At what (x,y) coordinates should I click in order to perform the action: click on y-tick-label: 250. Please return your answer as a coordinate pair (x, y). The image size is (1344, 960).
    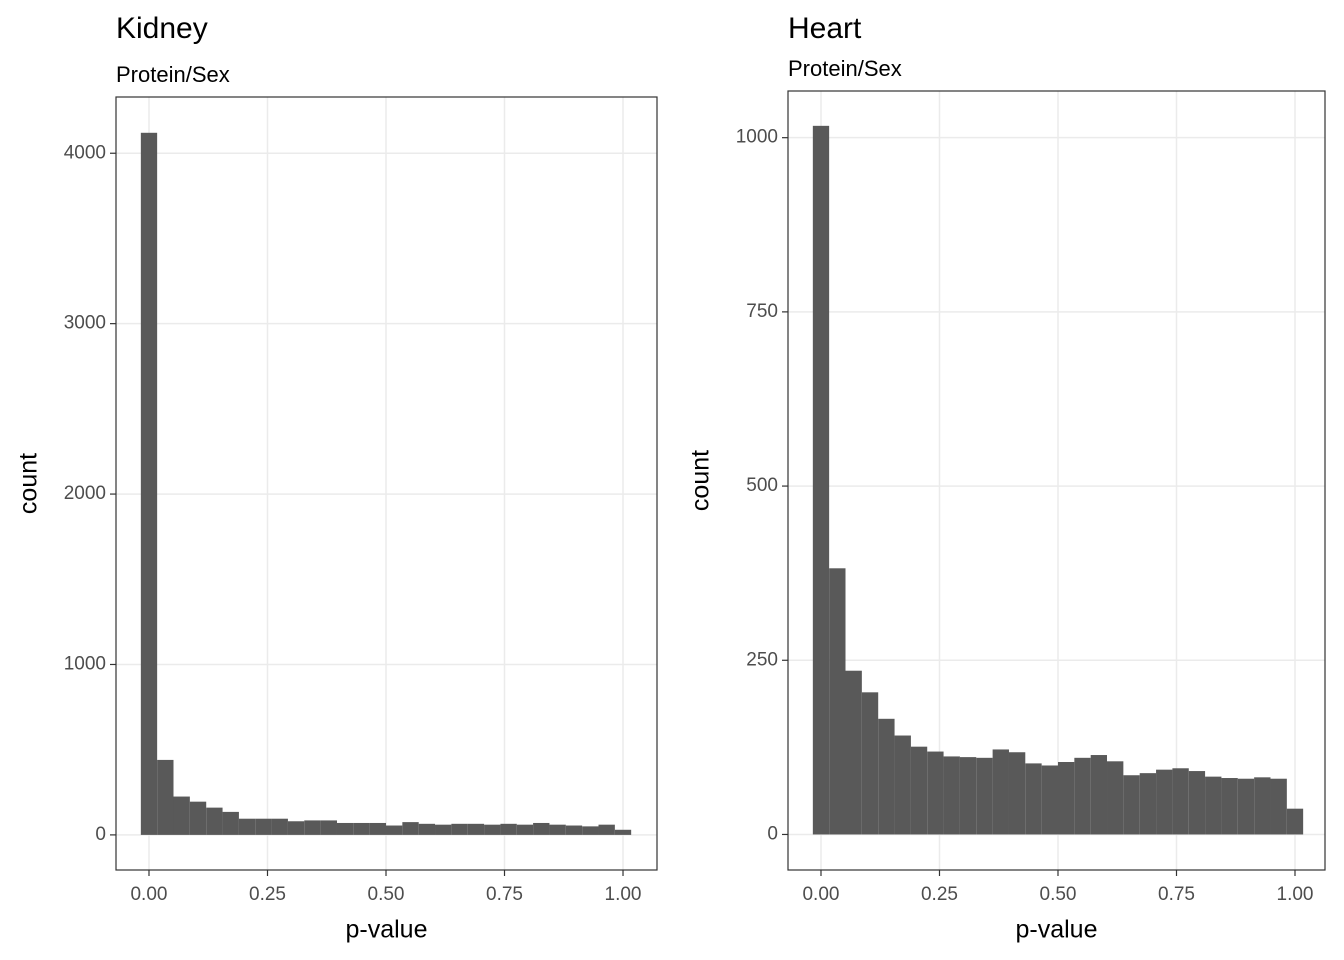
    Looking at the image, I should click on (762, 659).